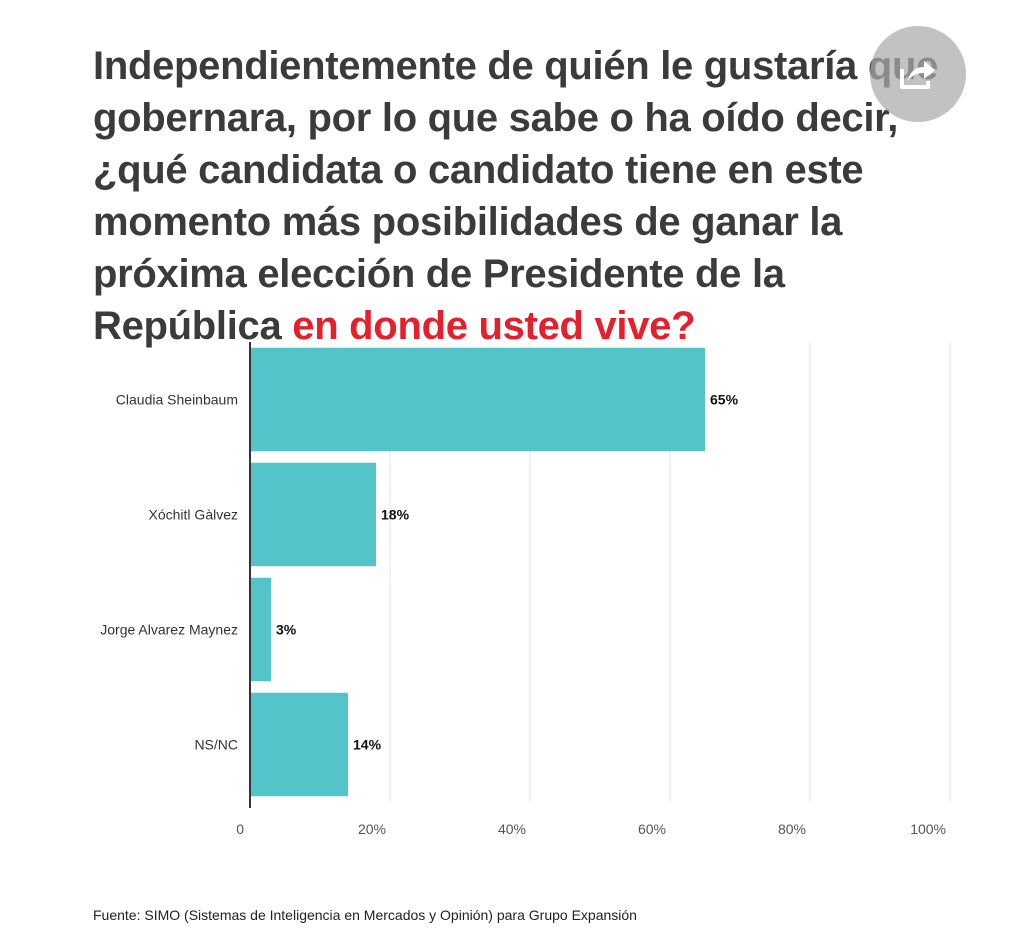 The height and width of the screenshot is (952, 1024). What do you see at coordinates (216, 745) in the screenshot?
I see `category-label-3: NS/NC` at bounding box center [216, 745].